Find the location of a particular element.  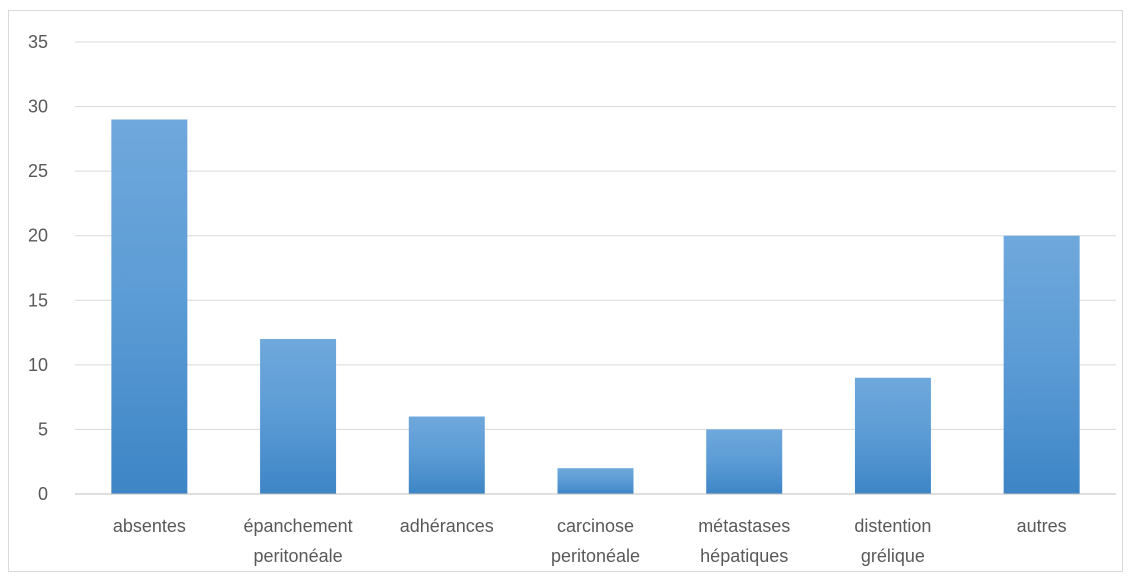

x-tick-label: épanchement peritonéale is located at coordinates (298, 541).